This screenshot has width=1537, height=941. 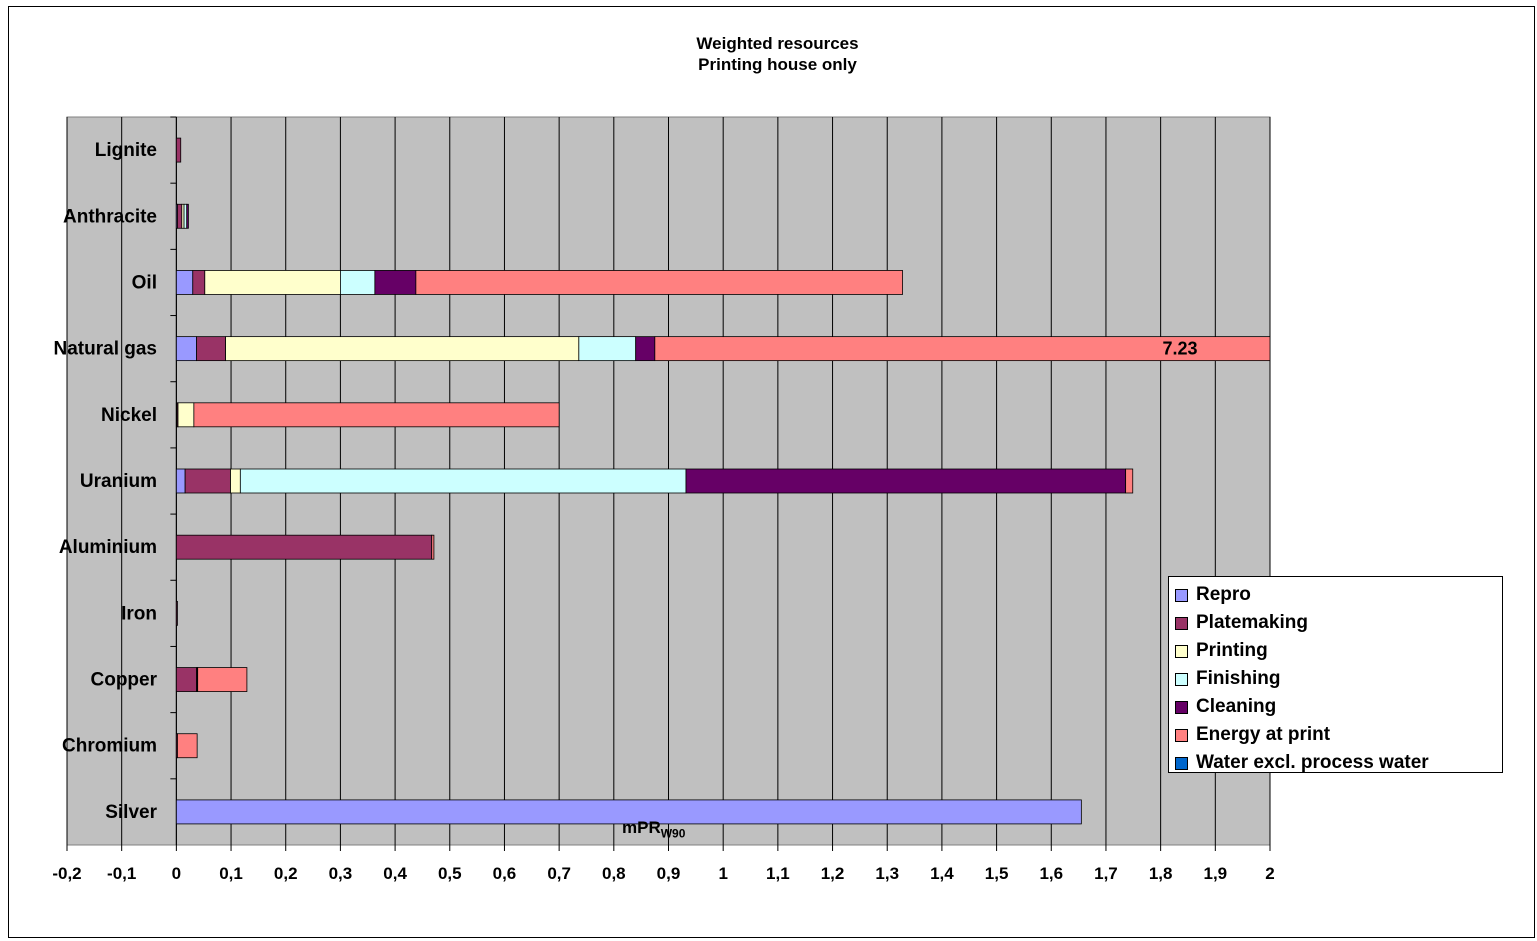 I want to click on legend-item: Cleaning, so click(x=1335, y=707).